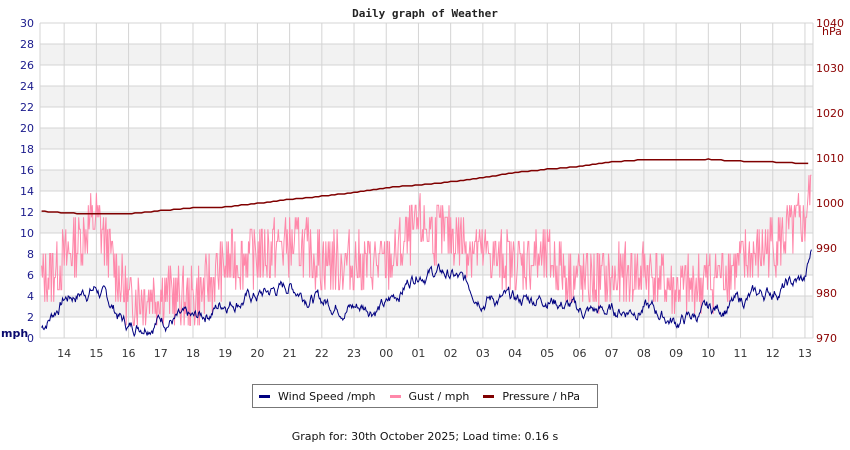  I want to click on gust-swatch-icon, so click(395, 396).